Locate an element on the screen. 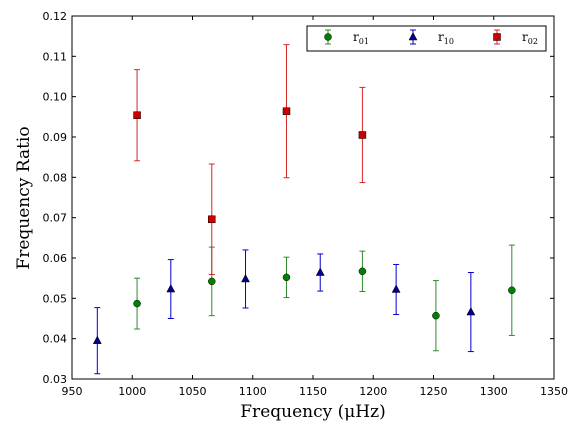 This screenshot has height=432, width=576. x-tick-label: 1350 is located at coordinates (554, 391).